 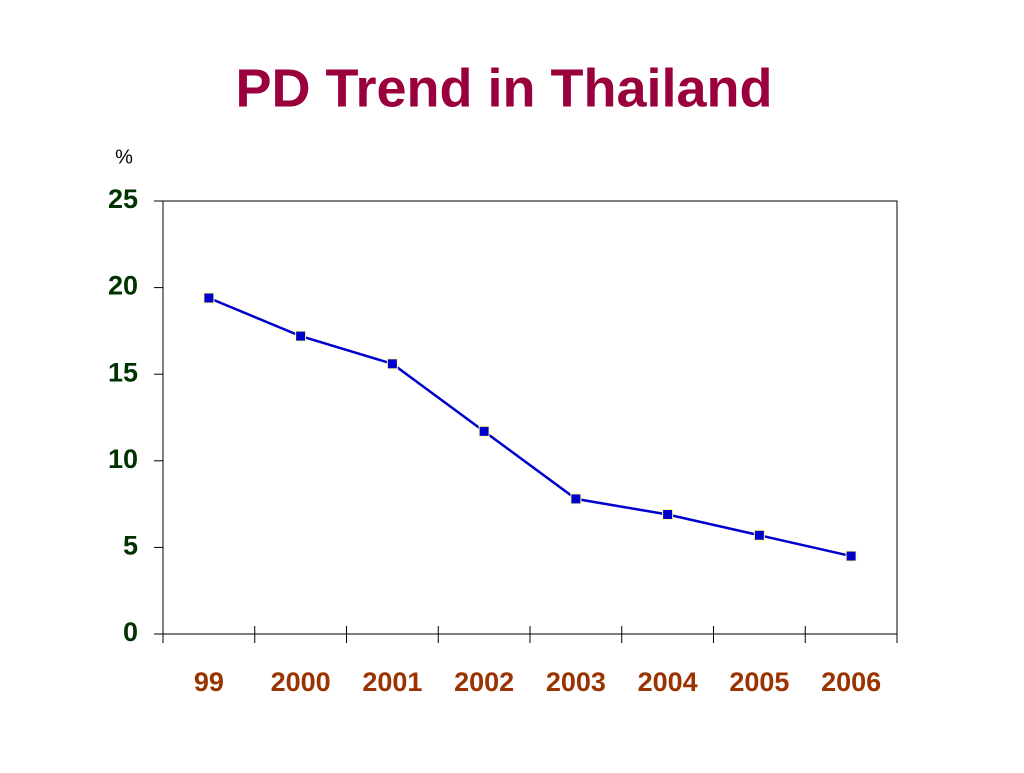 I want to click on chart-title: PD Trend in Thailand, so click(x=503, y=88).